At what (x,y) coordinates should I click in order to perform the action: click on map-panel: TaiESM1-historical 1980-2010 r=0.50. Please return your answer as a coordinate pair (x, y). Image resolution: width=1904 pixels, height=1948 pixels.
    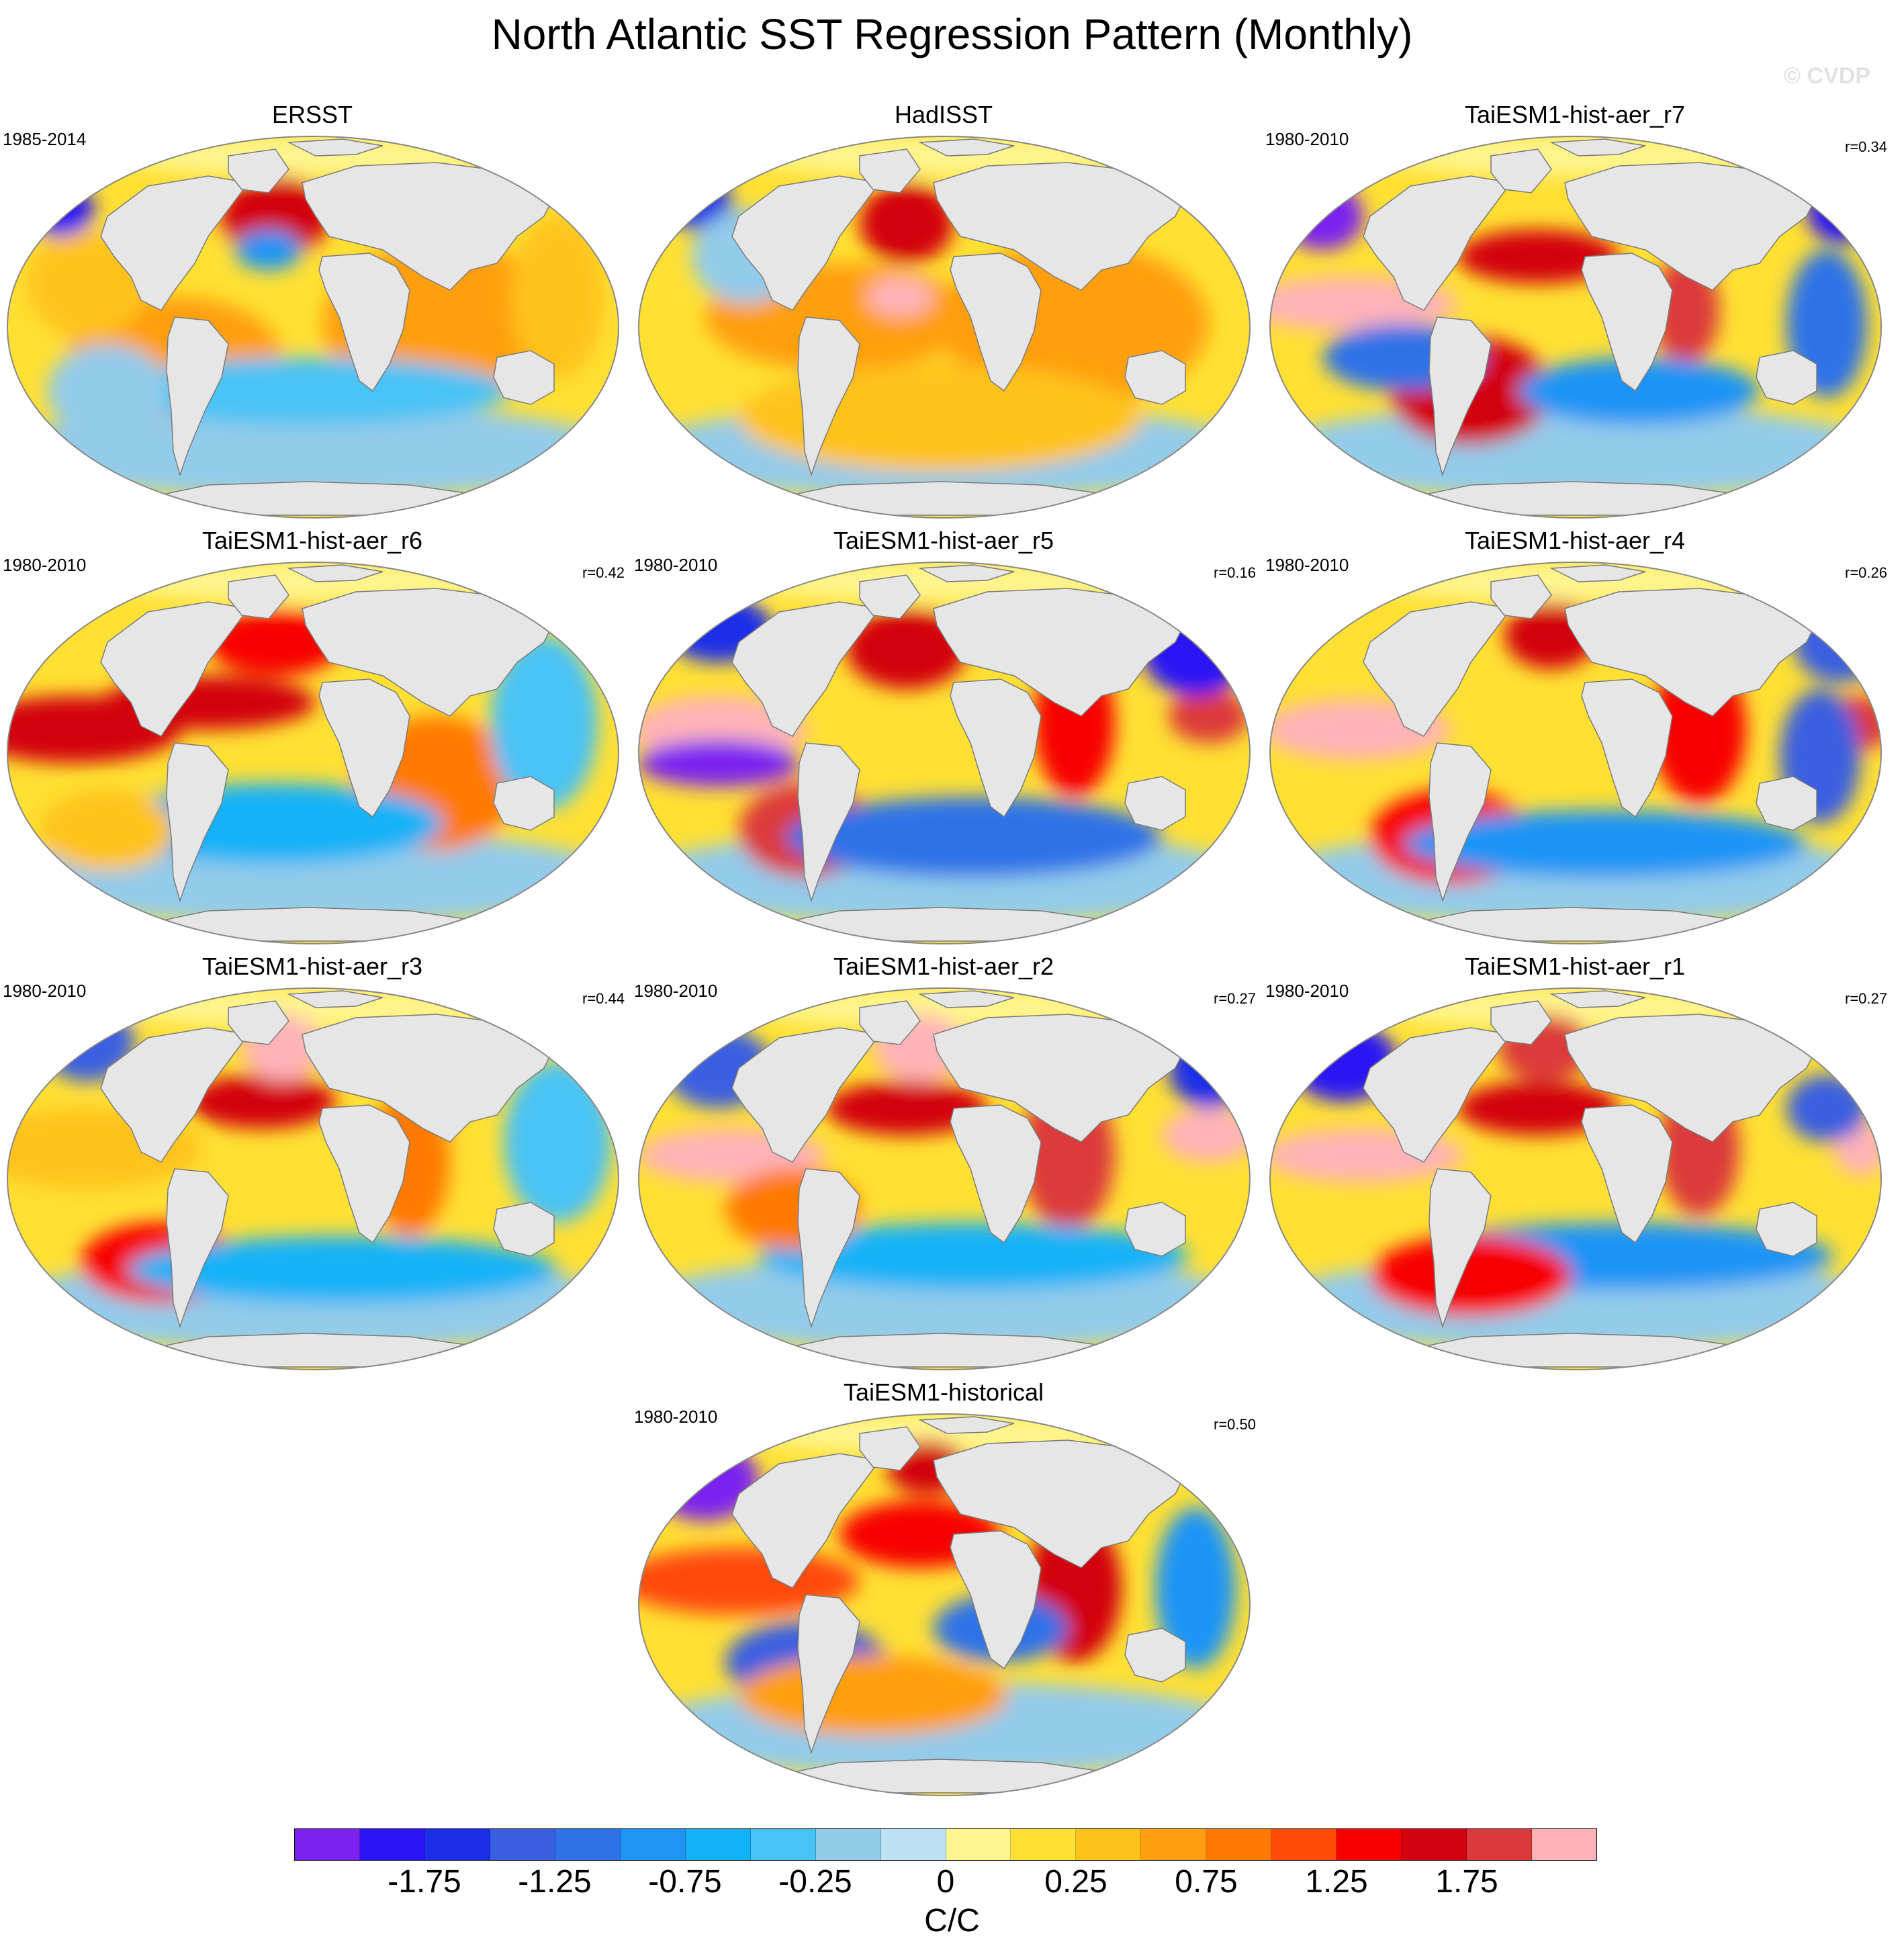
    Looking at the image, I should click on (943, 1588).